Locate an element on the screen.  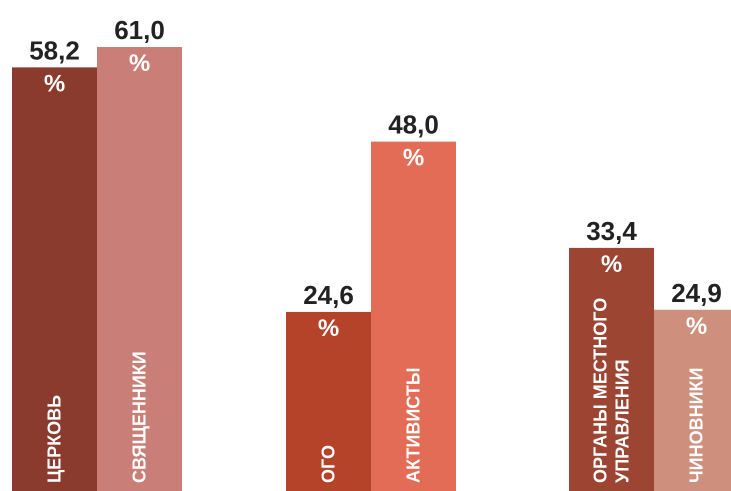
bar-group: 48,0% АКТИВИСТЫ is located at coordinates (413, 300).